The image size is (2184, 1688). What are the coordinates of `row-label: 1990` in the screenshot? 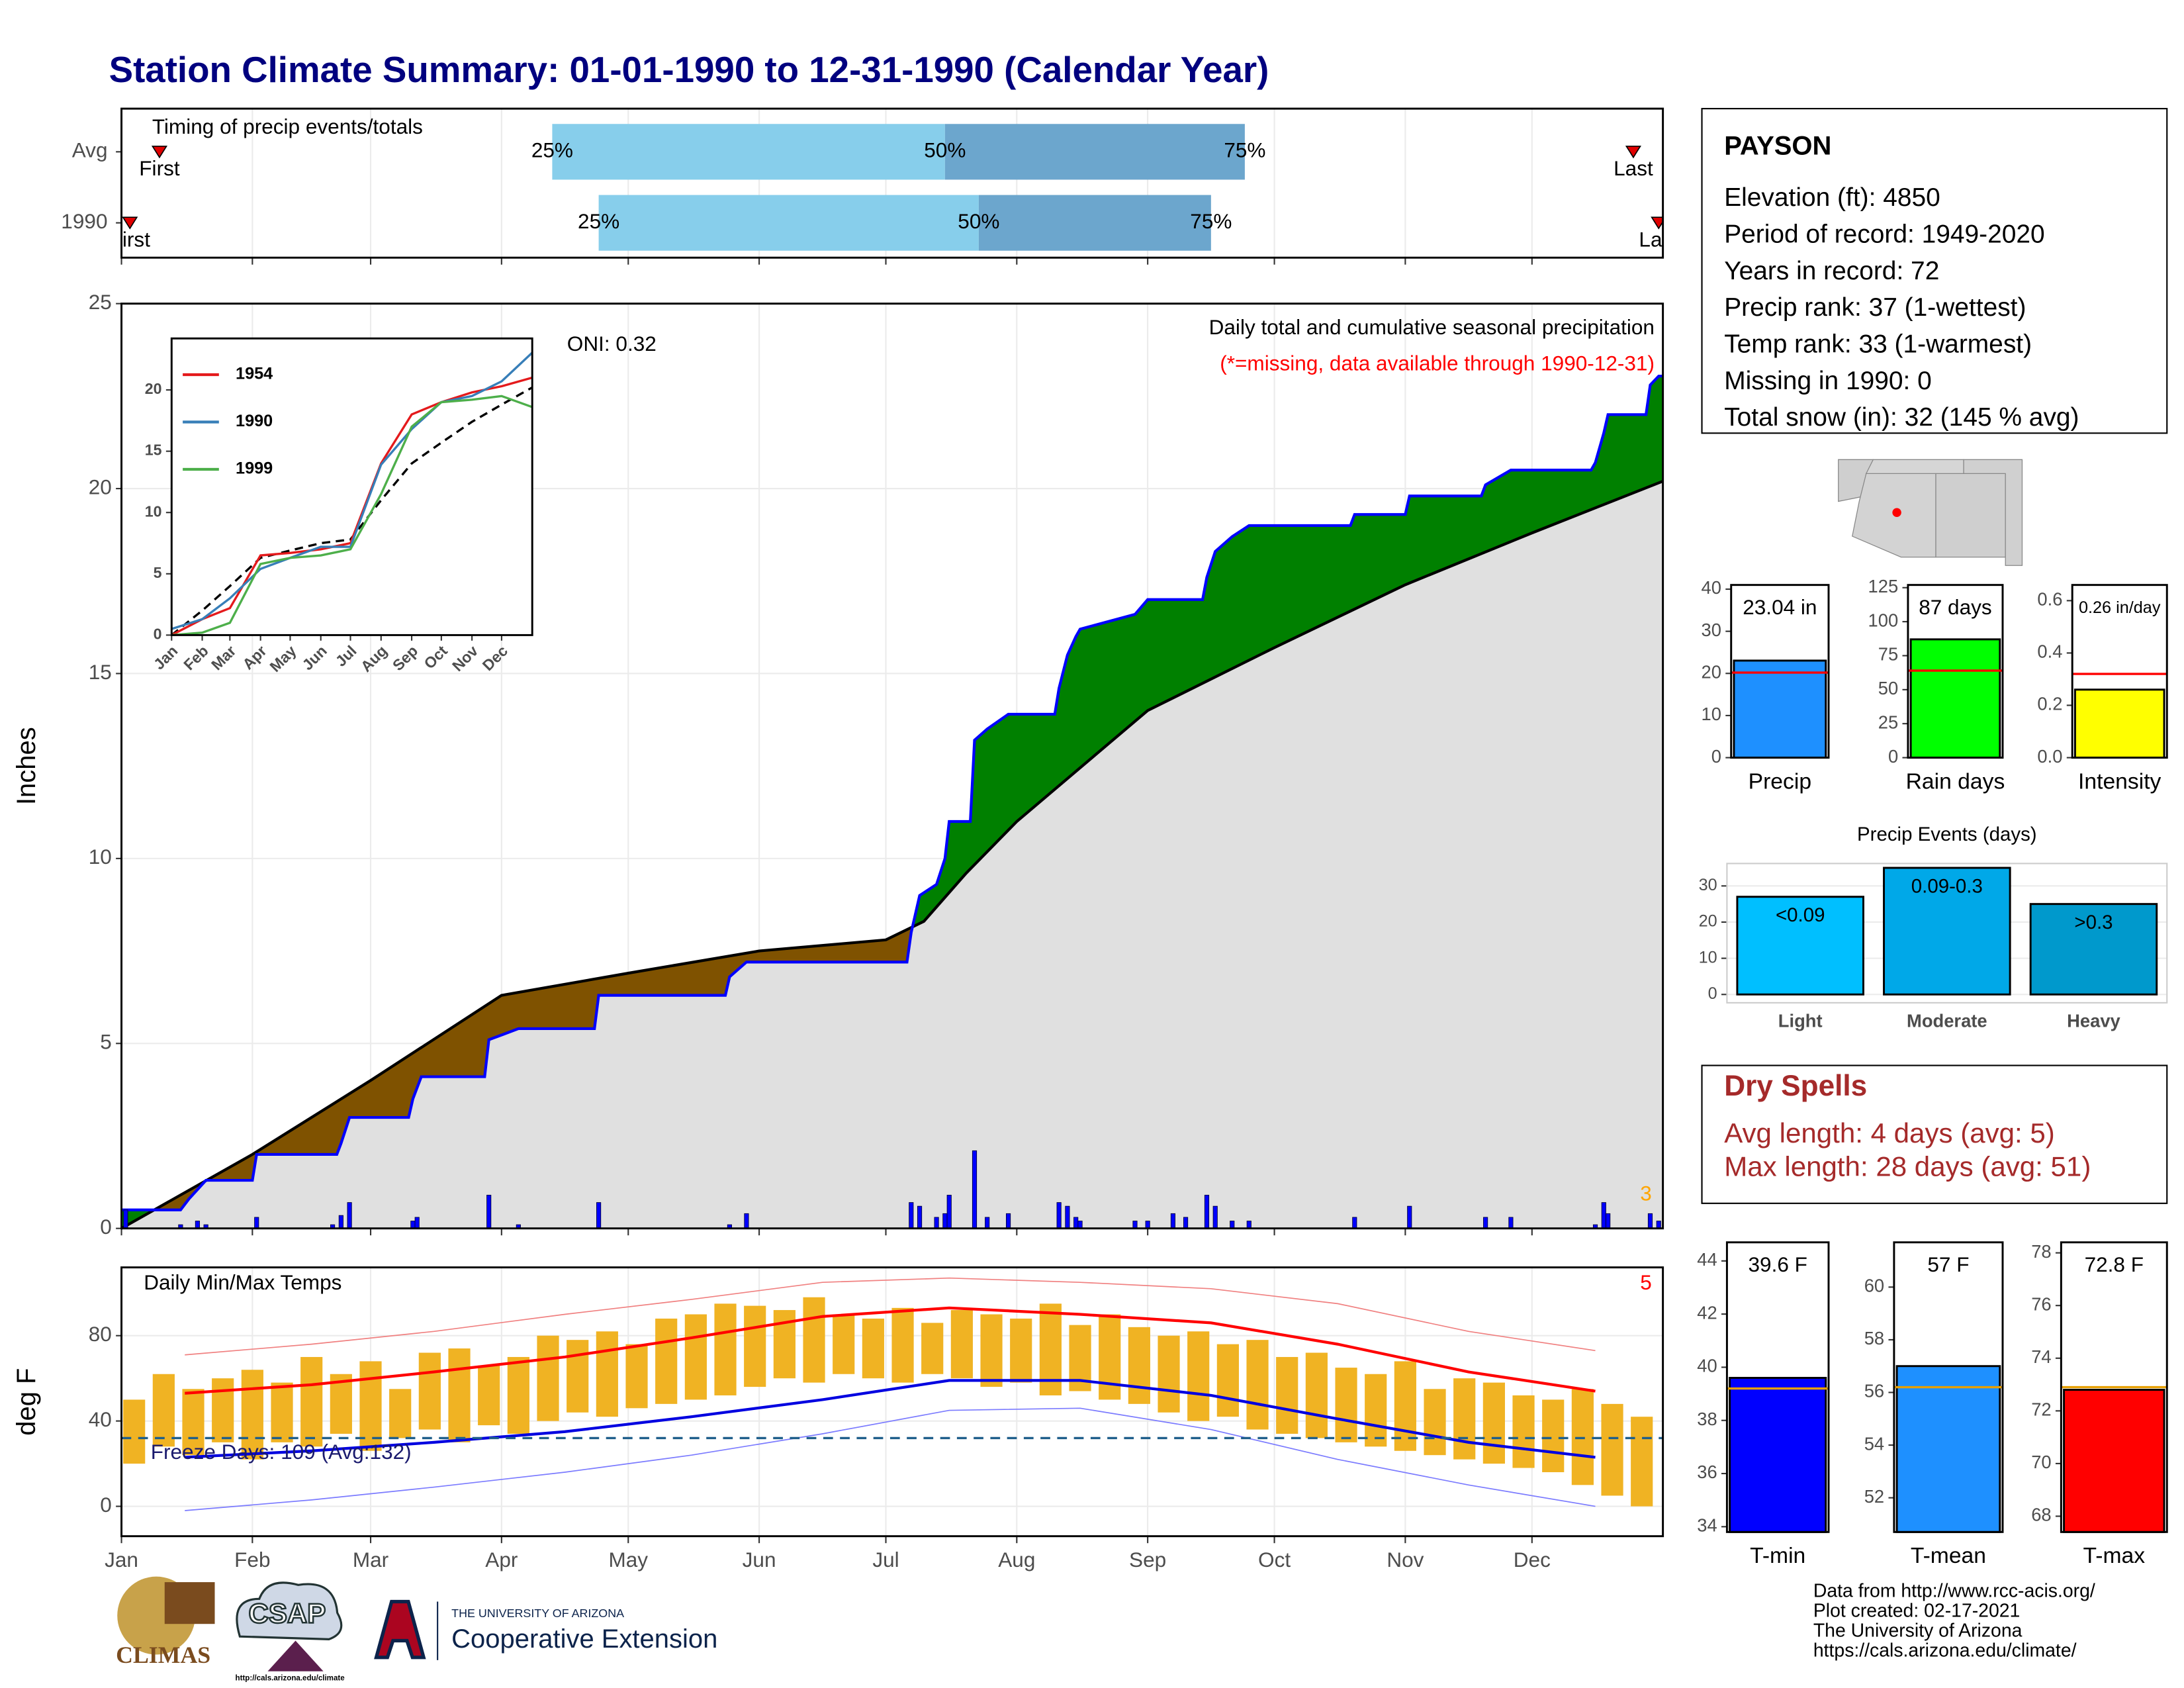 It's located at (84, 221).